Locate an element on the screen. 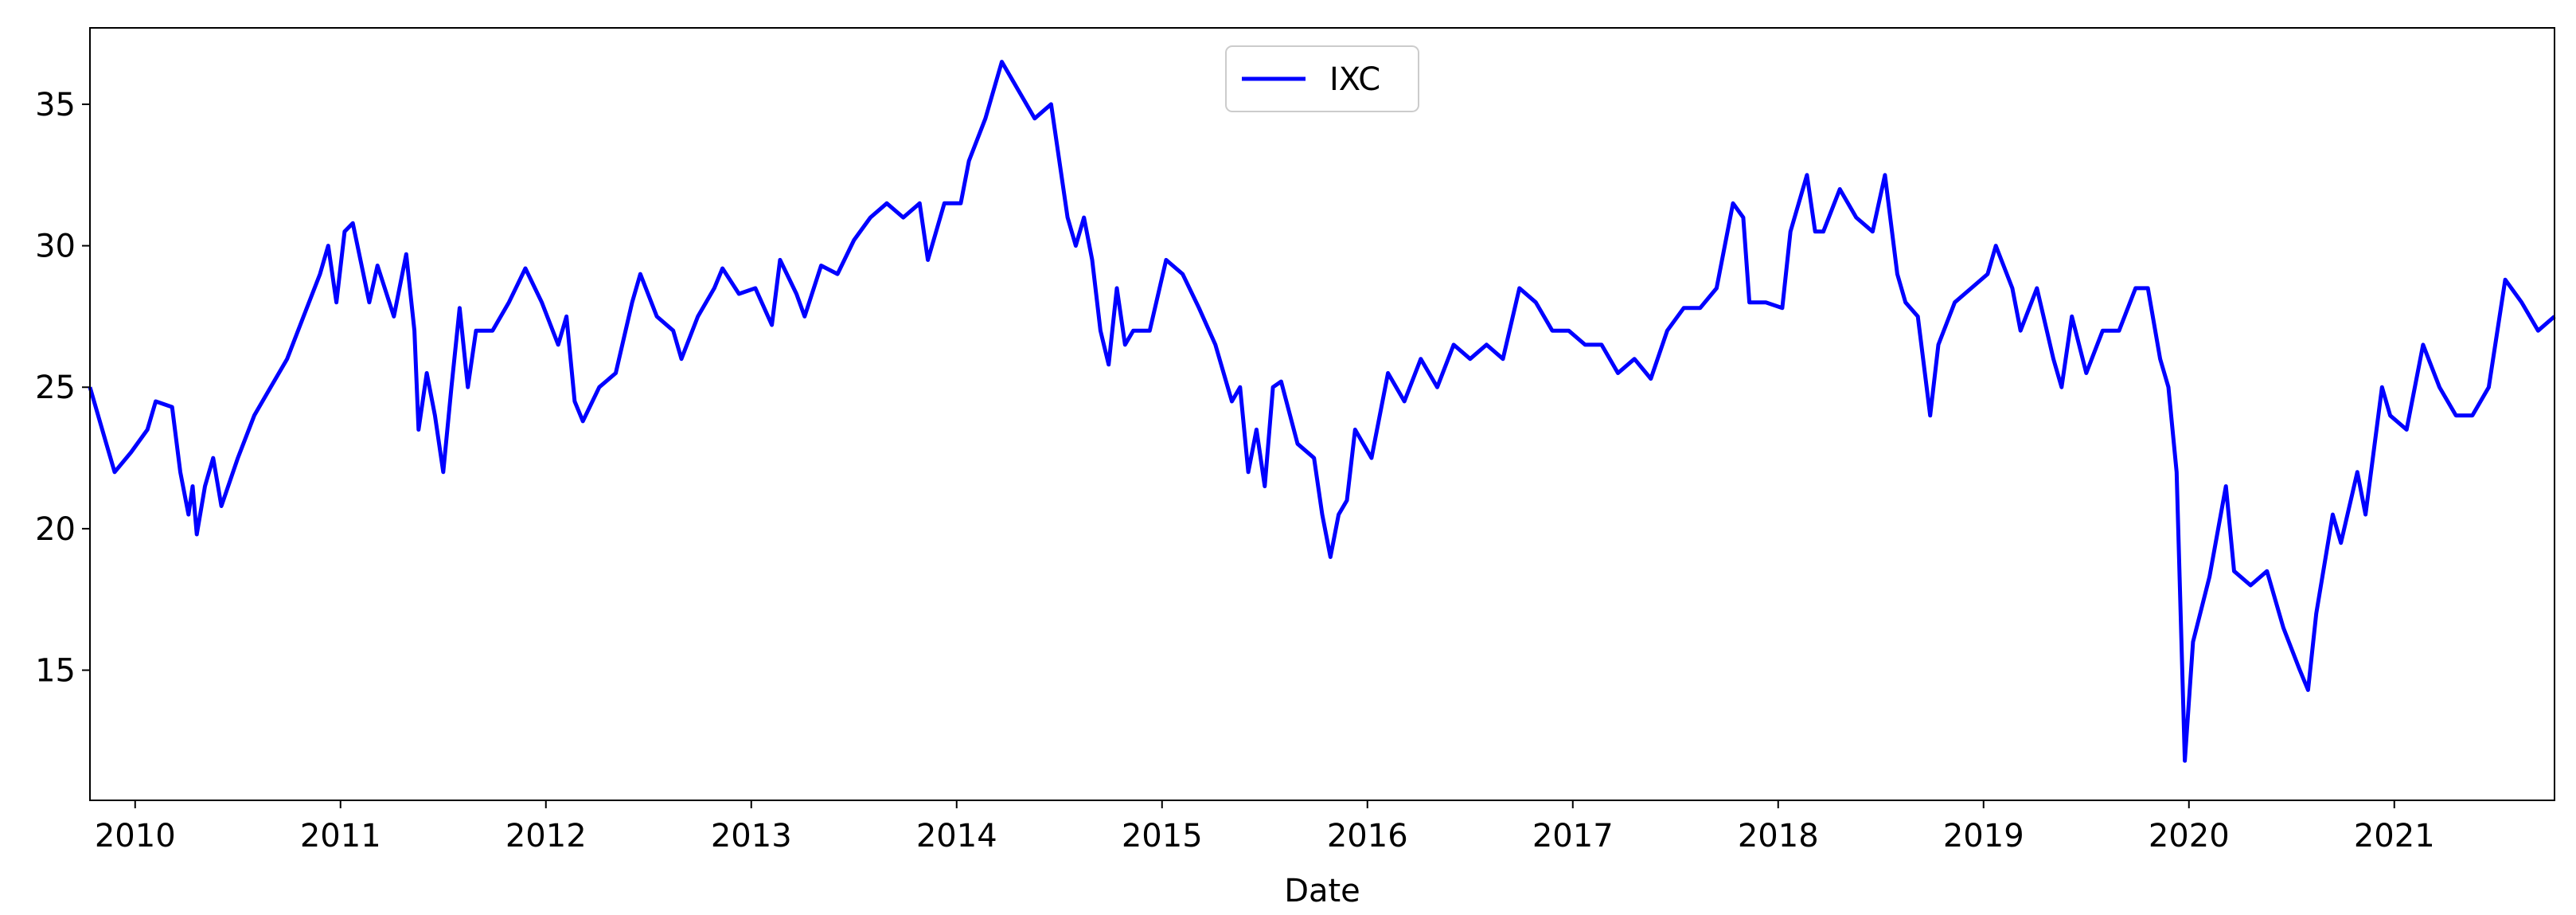 The width and height of the screenshot is (2576, 915). legend-label: IXC is located at coordinates (1354, 79).